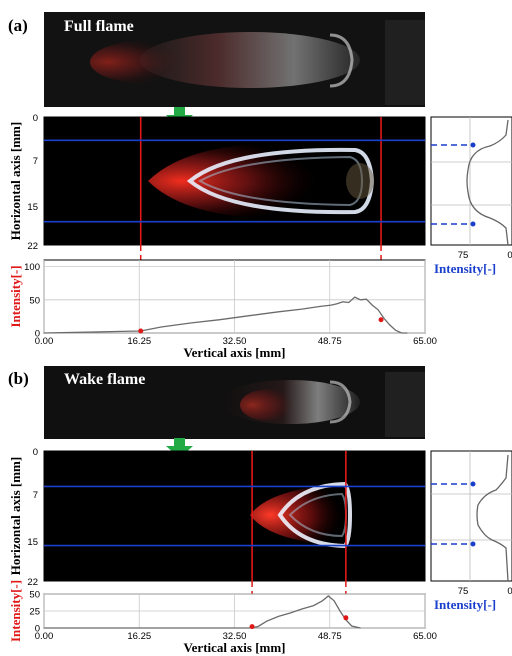 Image resolution: width=512 pixels, height=656 pixels. Describe the element at coordinates (234, 59) in the screenshot. I see `photo-a` at that location.